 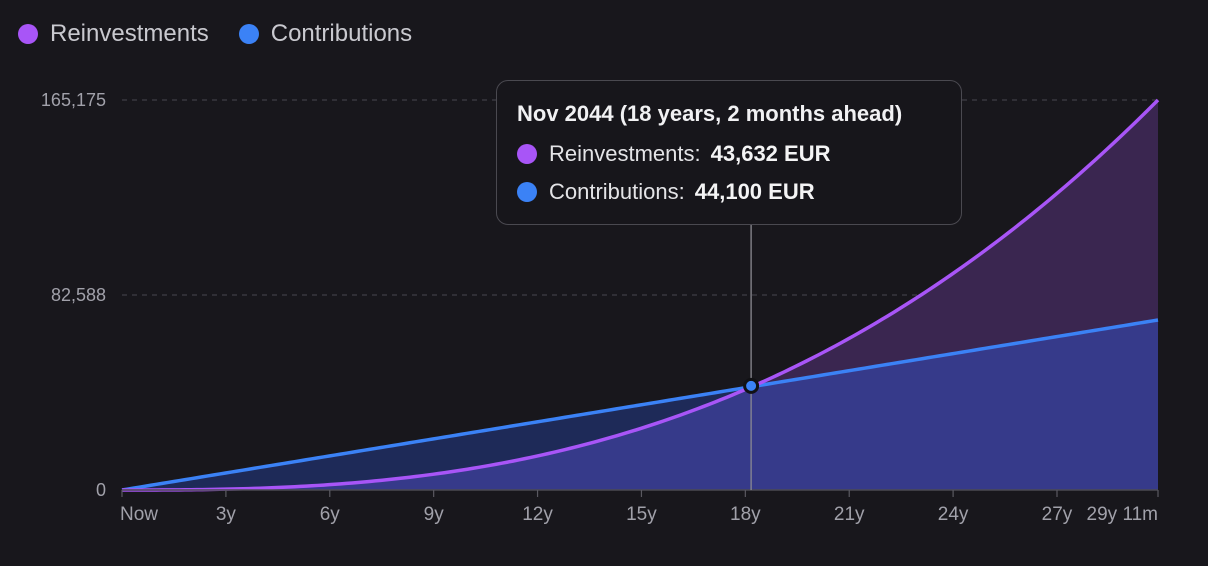 What do you see at coordinates (78, 295) in the screenshot?
I see `y-tick-label-1: 82,588` at bounding box center [78, 295].